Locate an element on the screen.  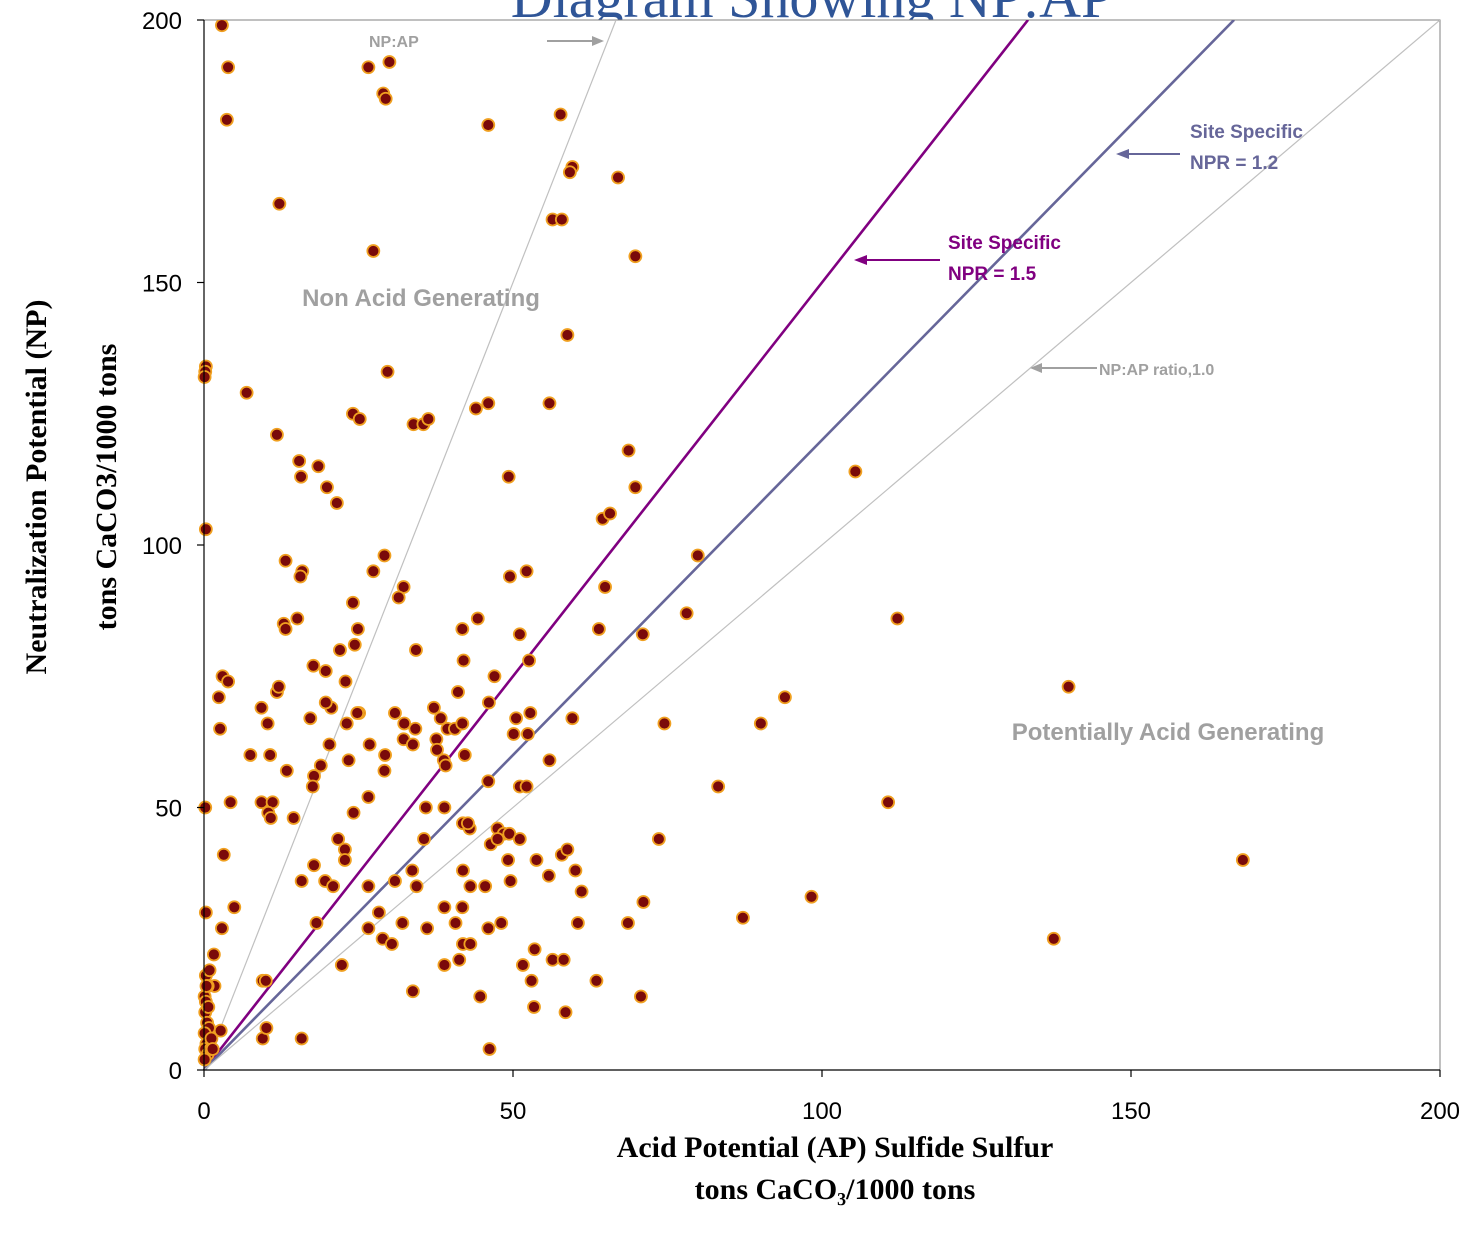
y-tick-label: 200 is located at coordinates (162, 21).